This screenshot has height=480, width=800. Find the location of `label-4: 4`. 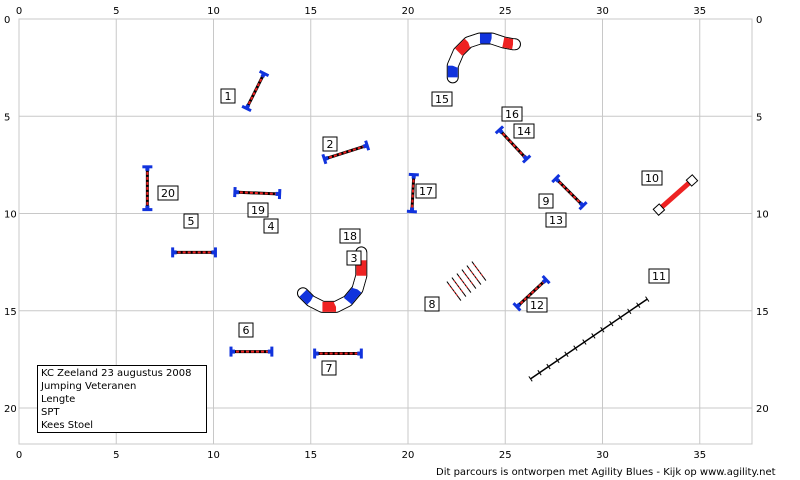

label-4: 4 is located at coordinates (271, 226).